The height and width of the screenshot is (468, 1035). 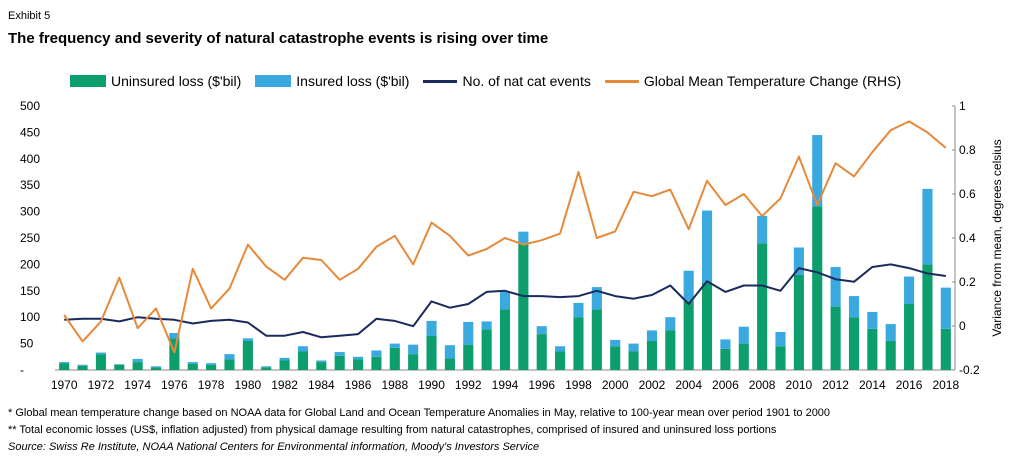 I want to click on left-tick-label: 200, so click(x=30, y=264).